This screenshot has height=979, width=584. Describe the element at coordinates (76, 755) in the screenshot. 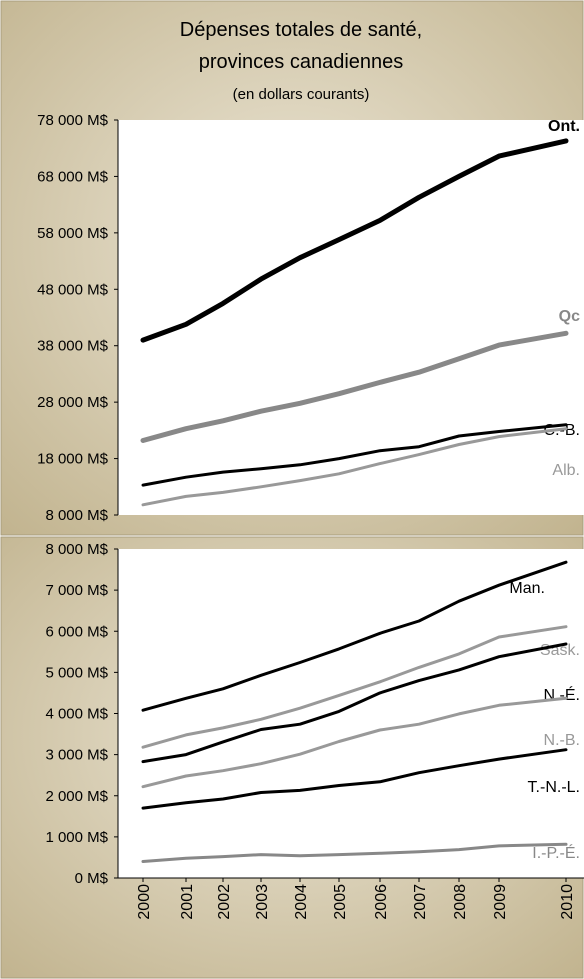

I see `bottom-y-tick-label: 3 000 M$` at that location.